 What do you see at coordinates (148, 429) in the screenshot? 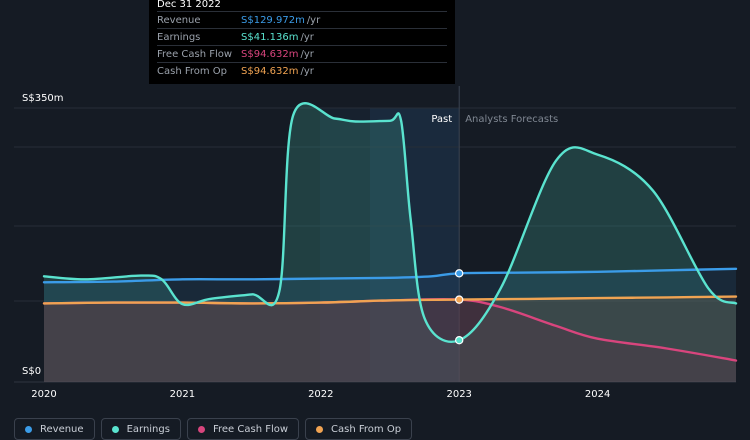
I see `legend-label: Earnings` at bounding box center [148, 429].